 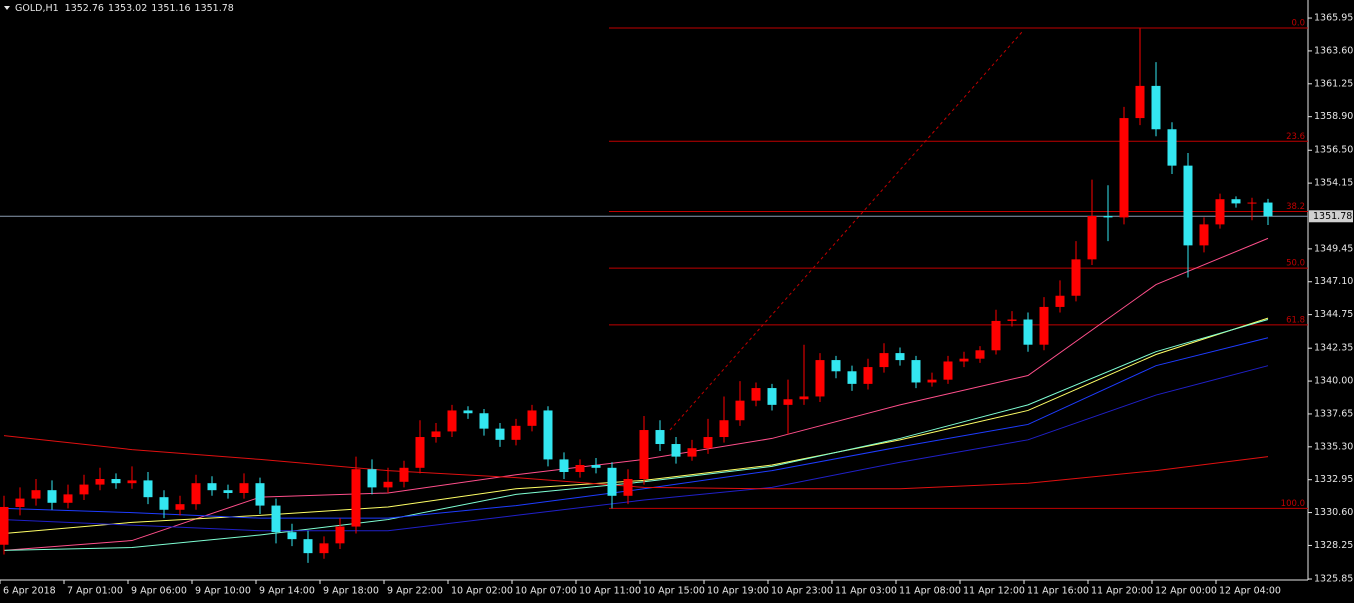 I want to click on y-tick-label: 1347.10, so click(x=1333, y=281).